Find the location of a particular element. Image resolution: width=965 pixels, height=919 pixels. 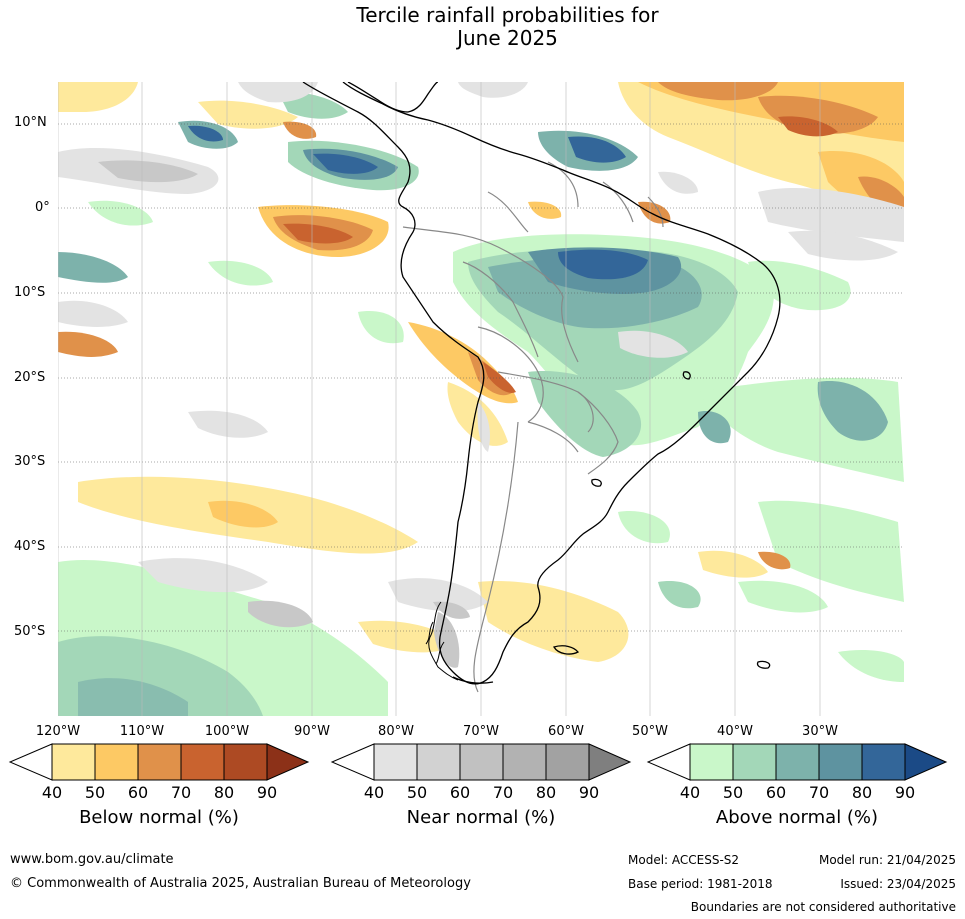

cbar-above-tick-80: 80 is located at coordinates (862, 792).